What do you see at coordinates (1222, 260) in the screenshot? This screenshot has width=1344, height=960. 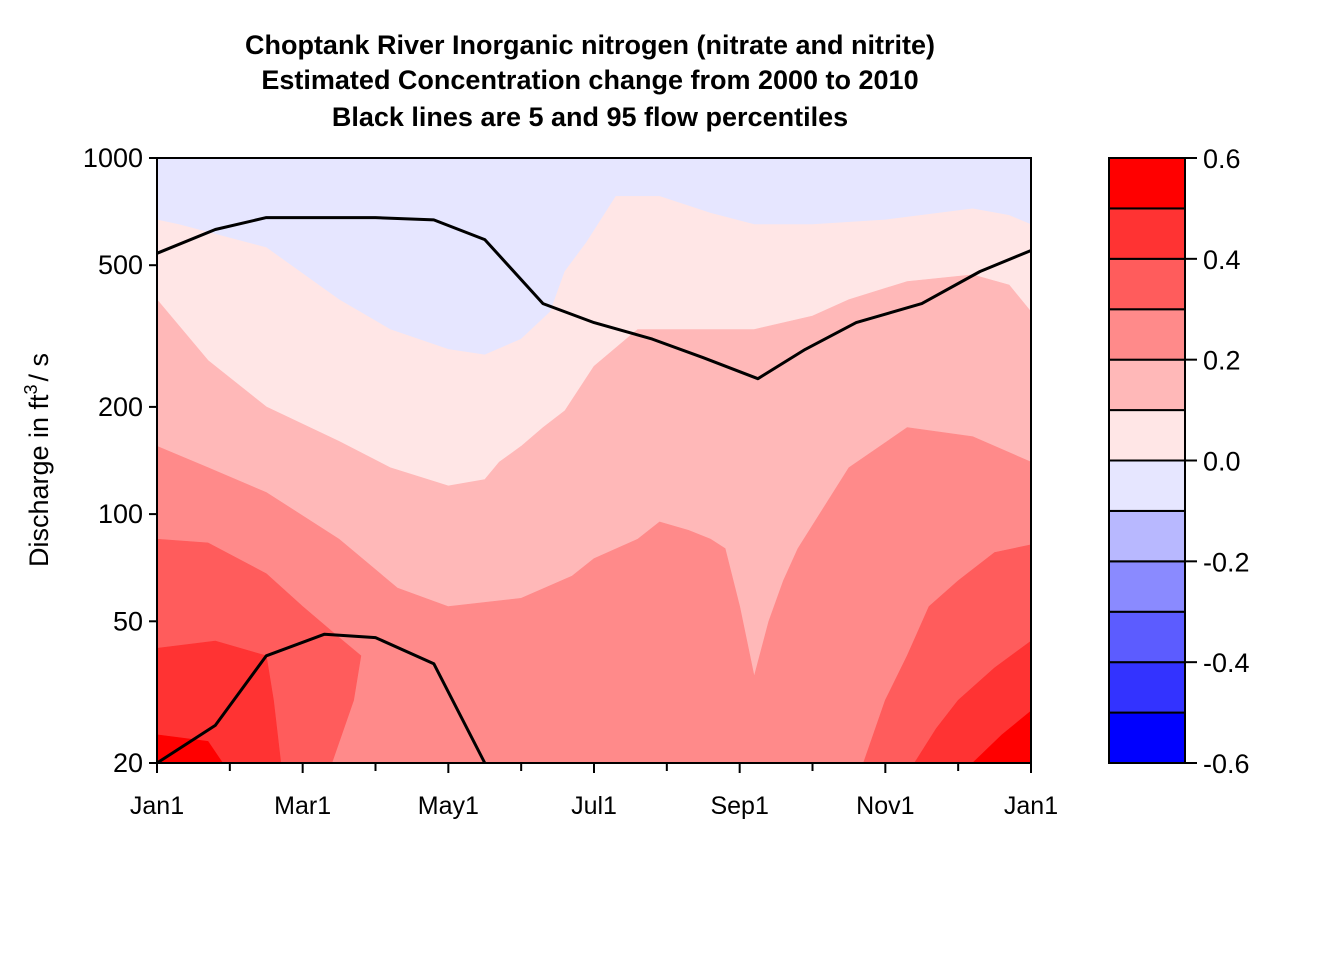 I see `colorbar-tick-label-0.4: 0.4` at bounding box center [1222, 260].